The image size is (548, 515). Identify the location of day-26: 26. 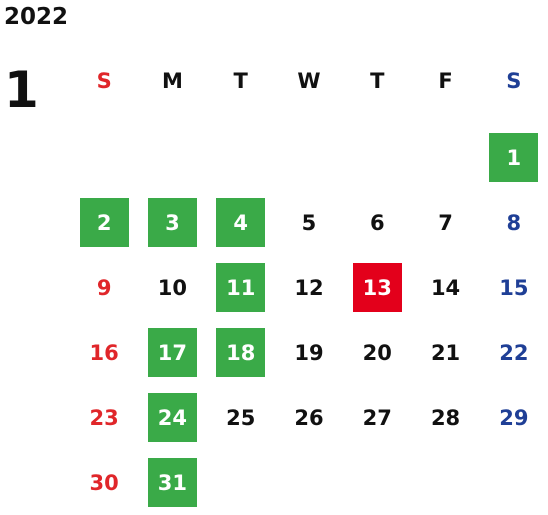
(309, 417).